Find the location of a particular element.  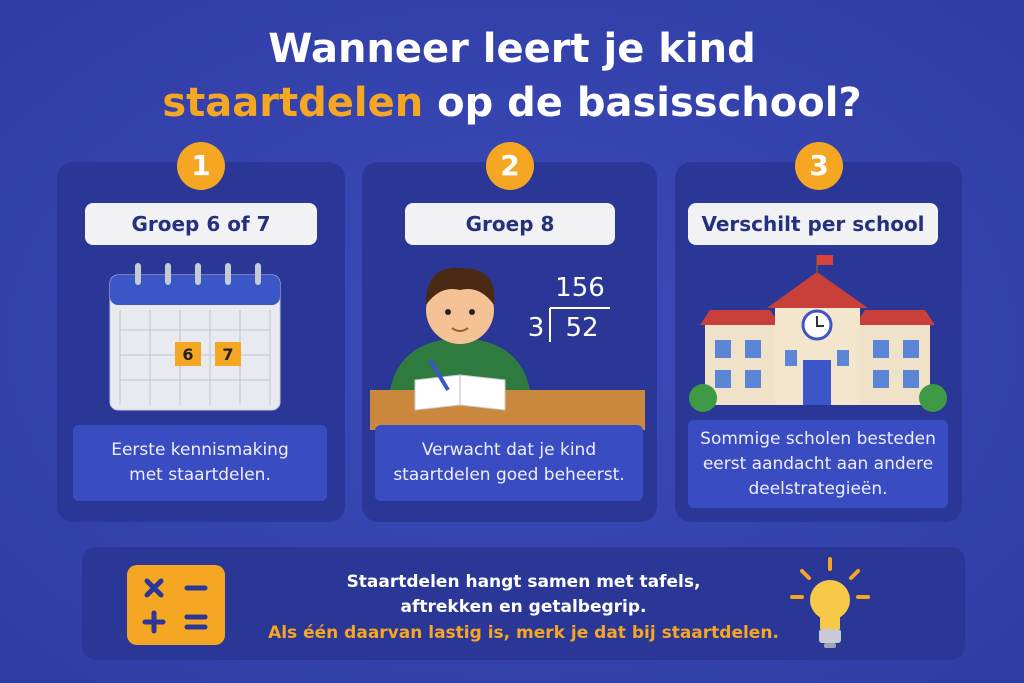

calendar-day: 6 is located at coordinates (187, 354).